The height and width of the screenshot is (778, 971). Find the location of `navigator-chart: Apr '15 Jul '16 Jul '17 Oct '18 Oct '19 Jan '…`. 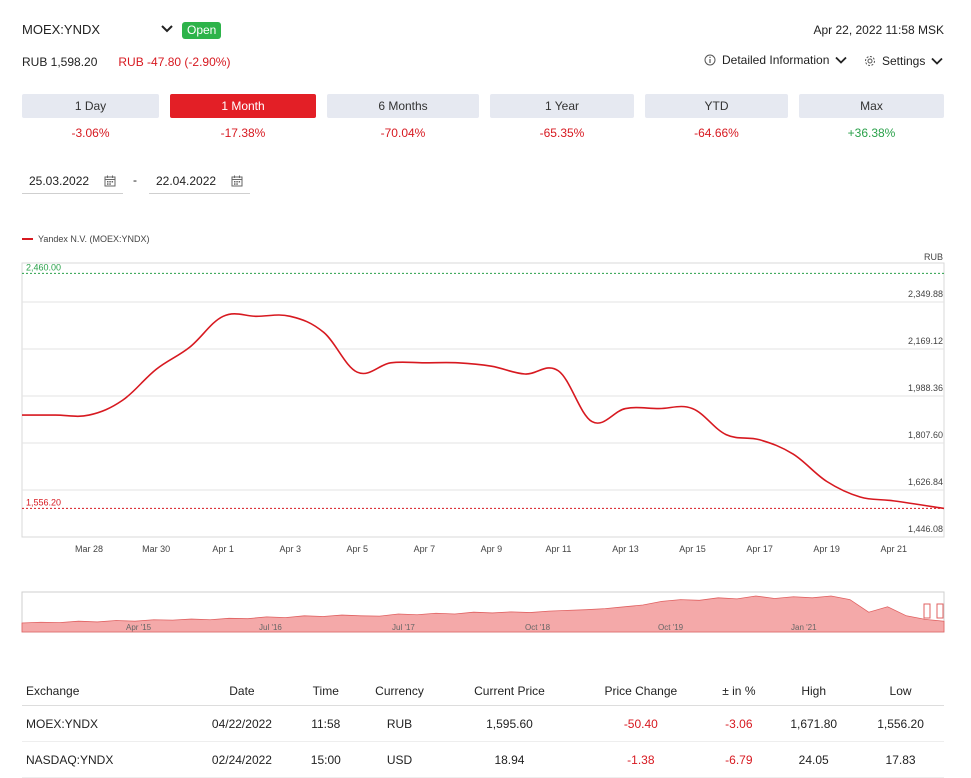

navigator-chart: Apr '15 Jul '16 Jul '17 Oct '18 Oct '19 Jan '… is located at coordinates (485, 614).